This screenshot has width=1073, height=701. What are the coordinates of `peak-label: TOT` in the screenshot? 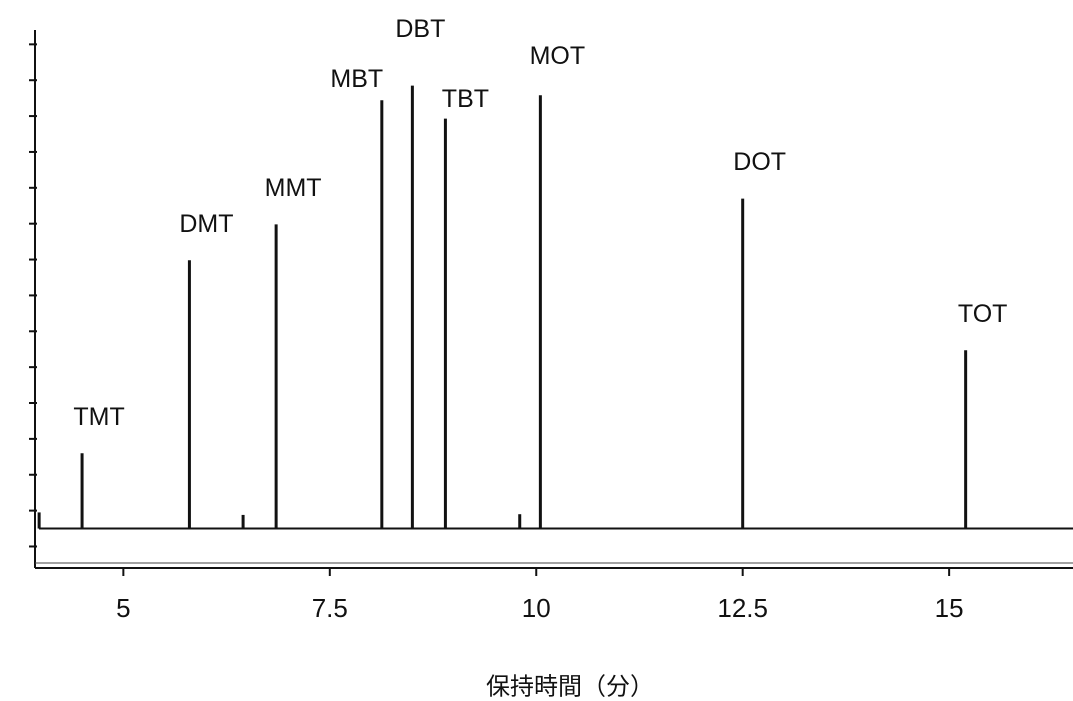 It's located at (983, 314).